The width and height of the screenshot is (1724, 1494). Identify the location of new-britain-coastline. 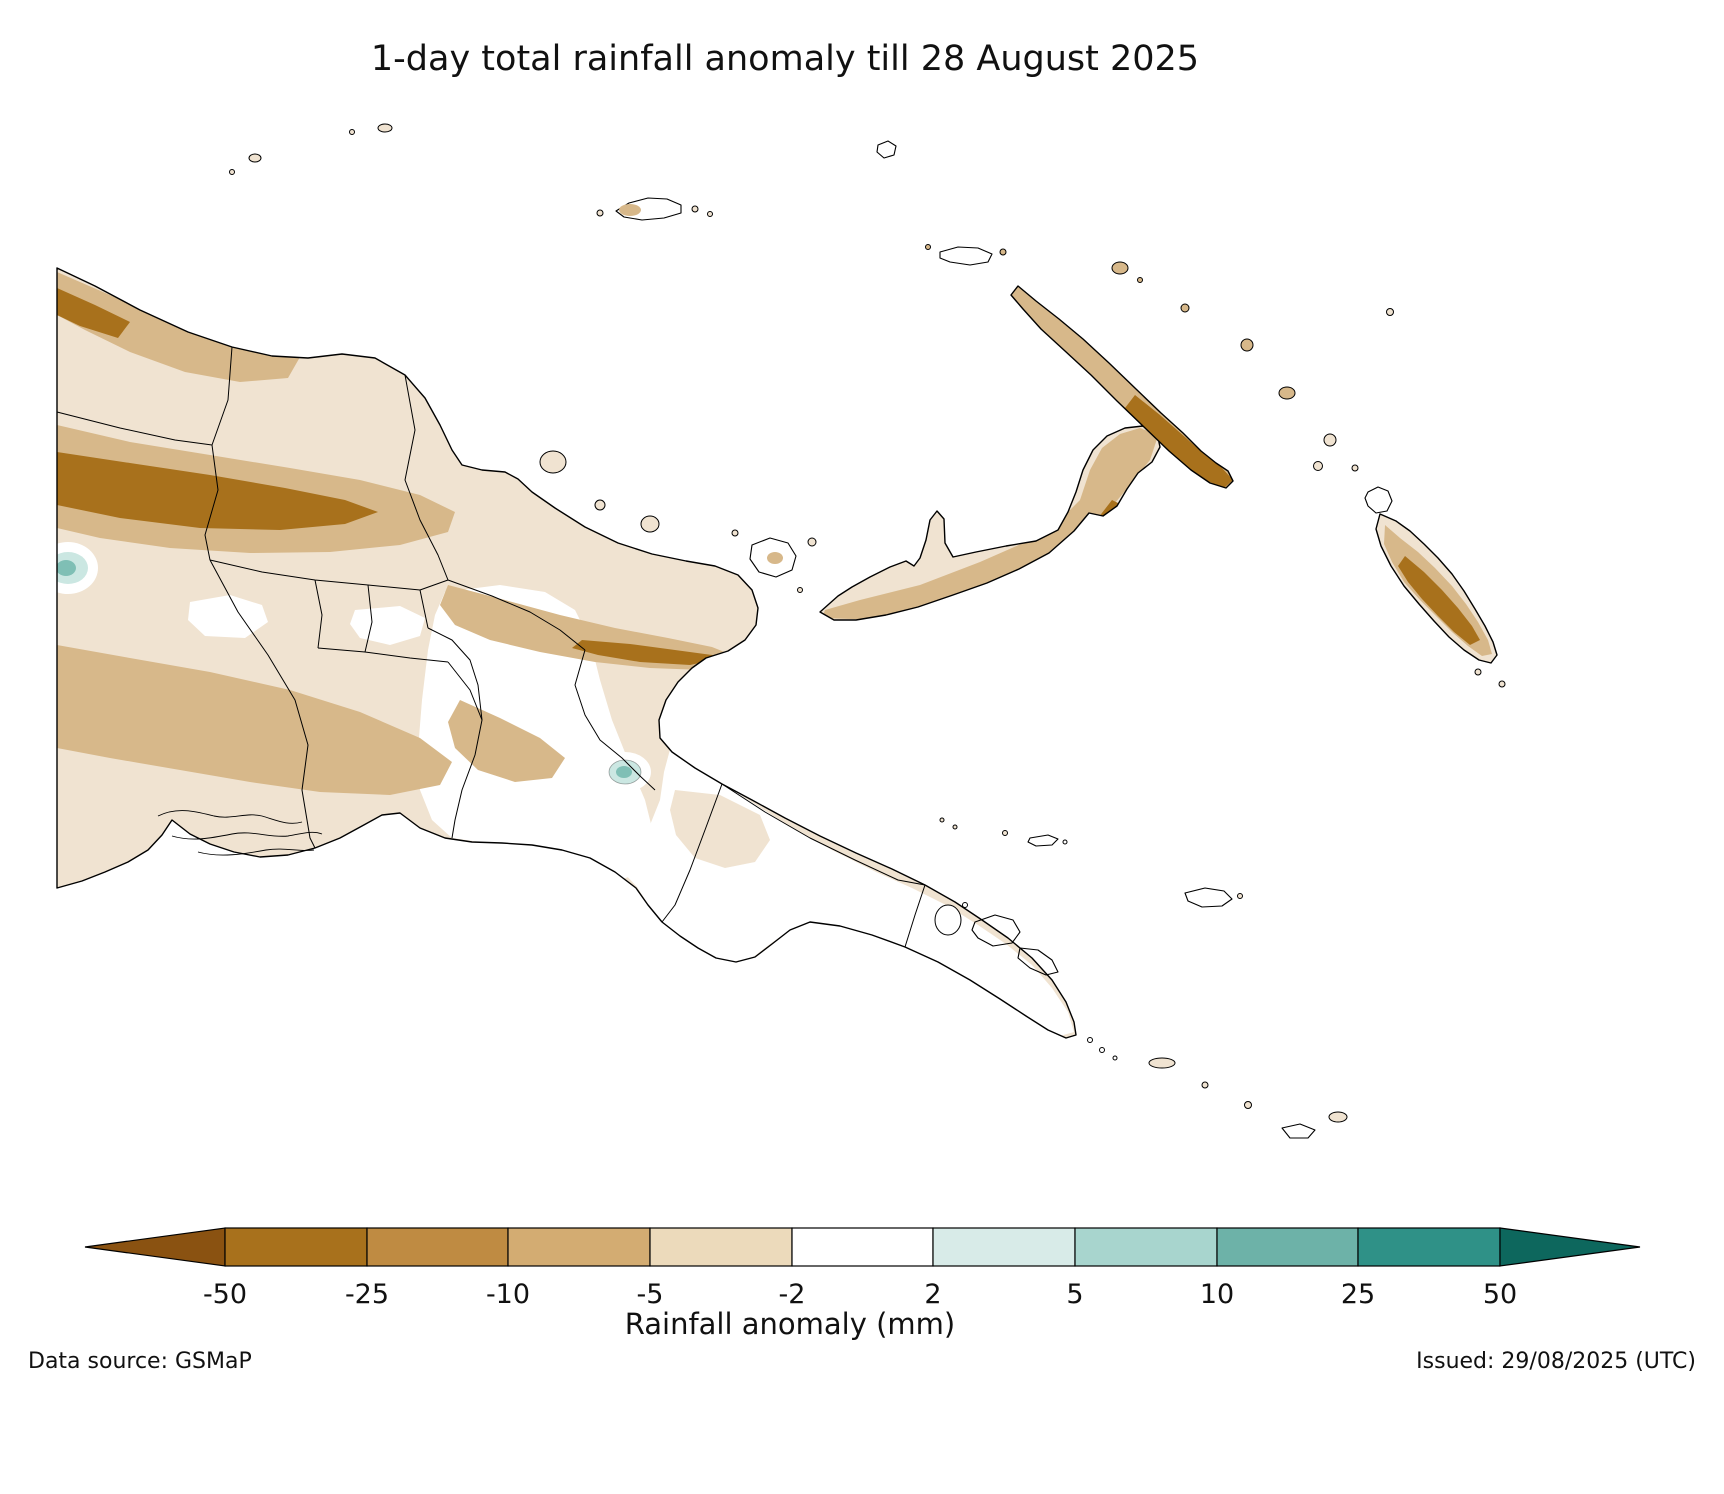
(990, 523).